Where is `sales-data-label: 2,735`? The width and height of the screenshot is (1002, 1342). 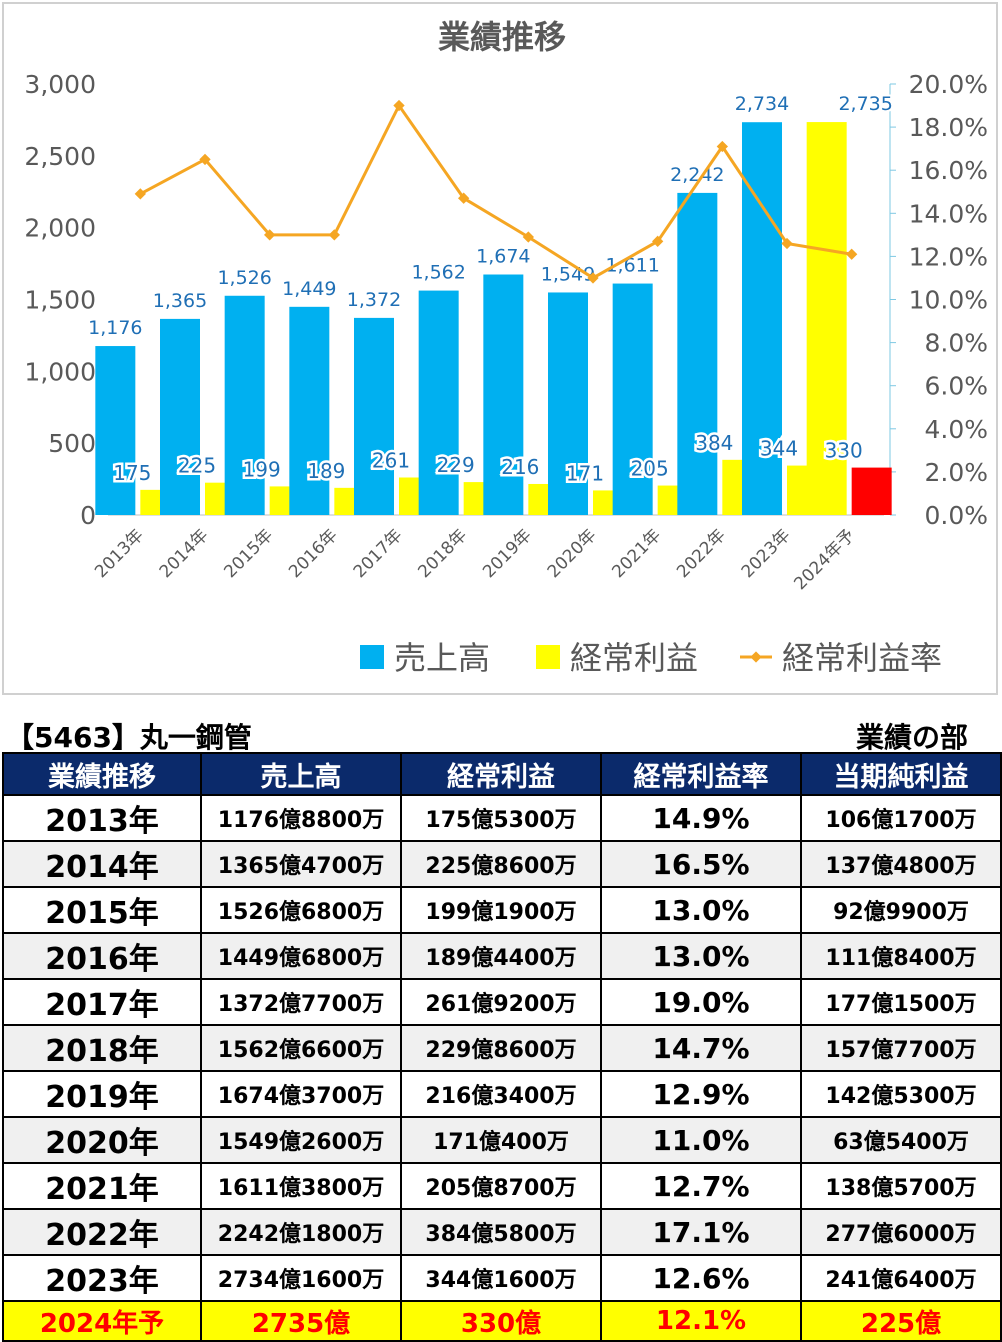 sales-data-label: 2,735 is located at coordinates (865, 104).